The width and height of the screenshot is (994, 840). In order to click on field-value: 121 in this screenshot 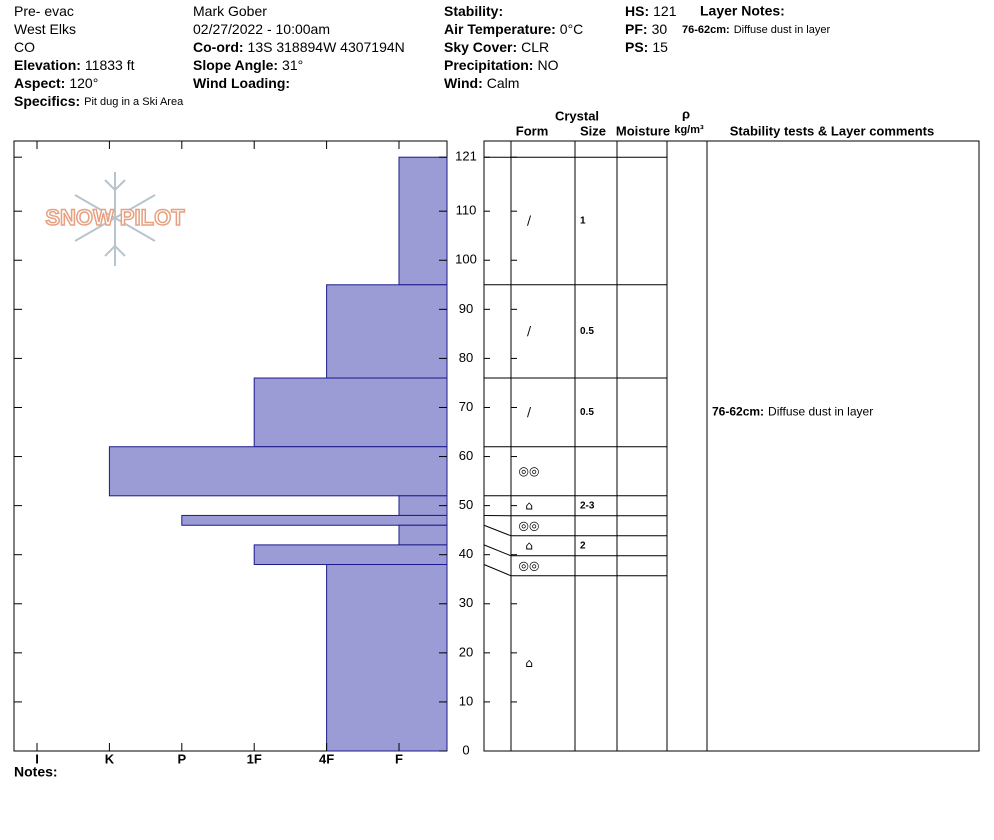, I will do `click(665, 11)`.